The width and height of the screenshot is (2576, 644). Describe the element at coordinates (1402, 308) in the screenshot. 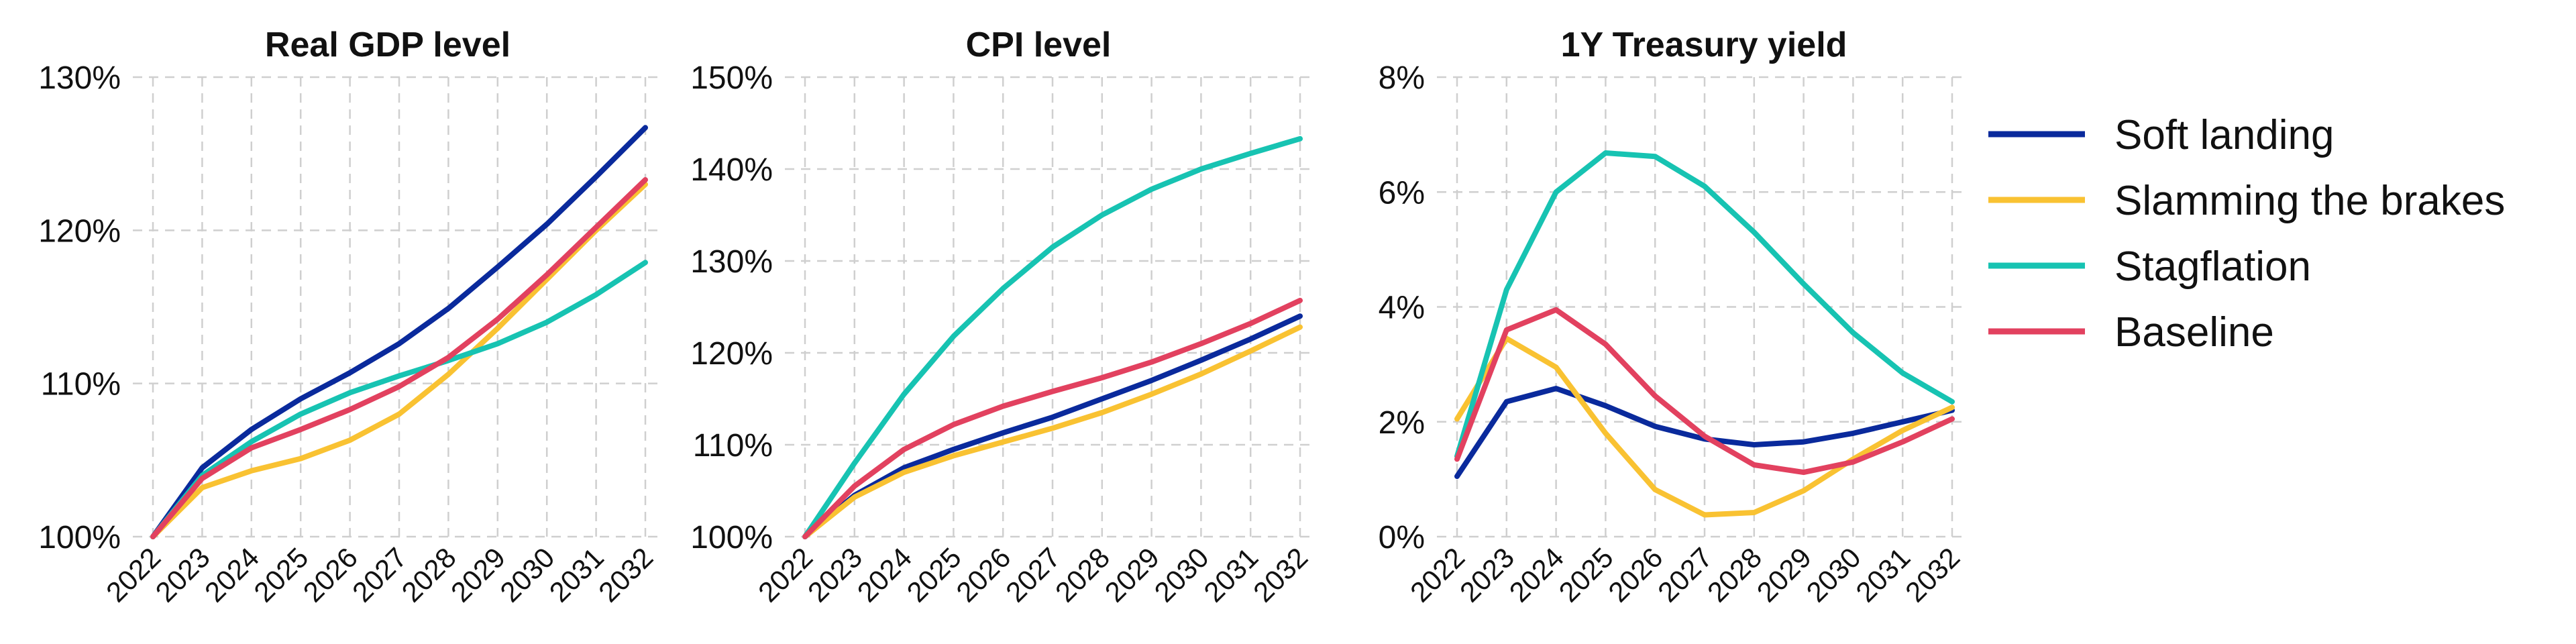

I see `chart-3-ytick-label: 4%` at that location.